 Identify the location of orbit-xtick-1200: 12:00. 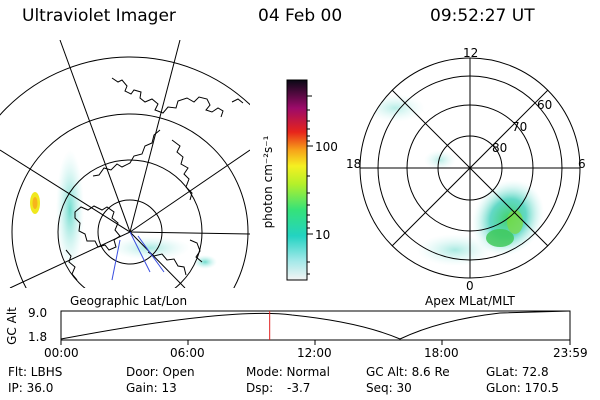
(314, 353).